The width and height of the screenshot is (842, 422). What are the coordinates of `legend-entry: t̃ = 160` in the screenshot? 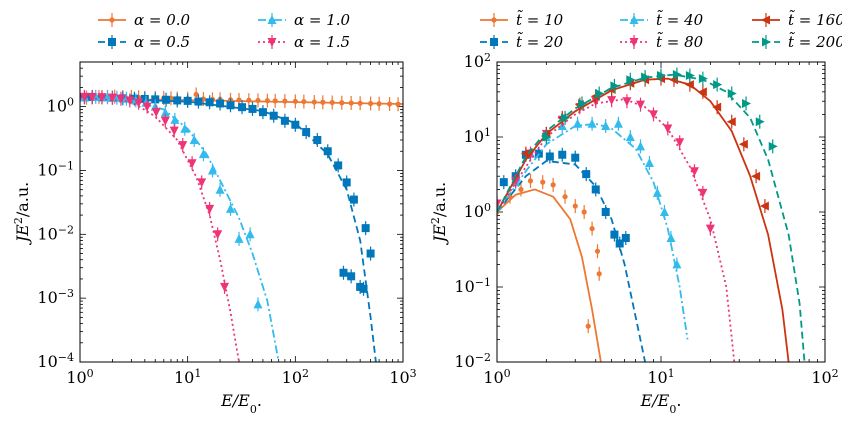 It's located at (797, 19).